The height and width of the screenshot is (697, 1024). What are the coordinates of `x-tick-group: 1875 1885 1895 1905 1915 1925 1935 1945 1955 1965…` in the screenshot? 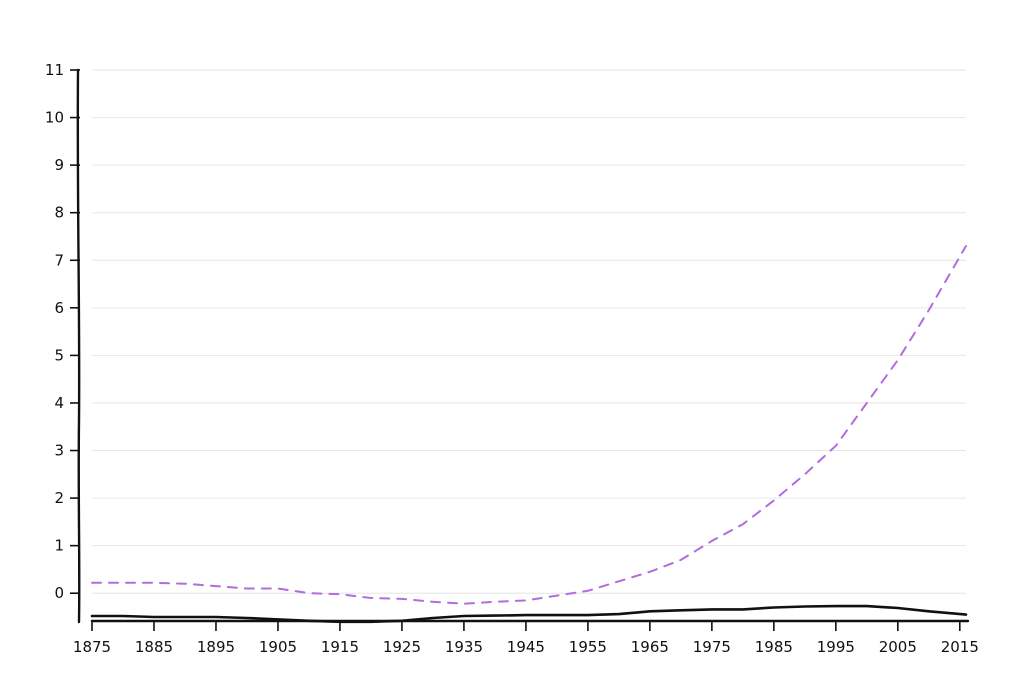 It's located at (526, 638).